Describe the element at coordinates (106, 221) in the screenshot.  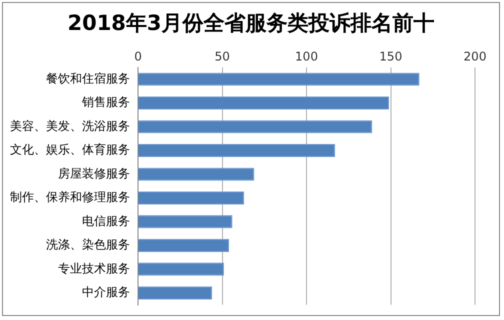
I see `y-tick-label: 电信服务` at that location.